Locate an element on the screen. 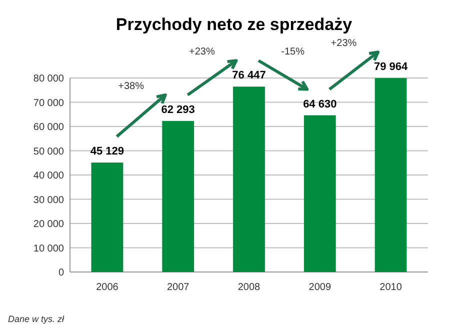 This screenshot has height=330, width=468. text: Dane w tys. zł is located at coordinates (37, 319).